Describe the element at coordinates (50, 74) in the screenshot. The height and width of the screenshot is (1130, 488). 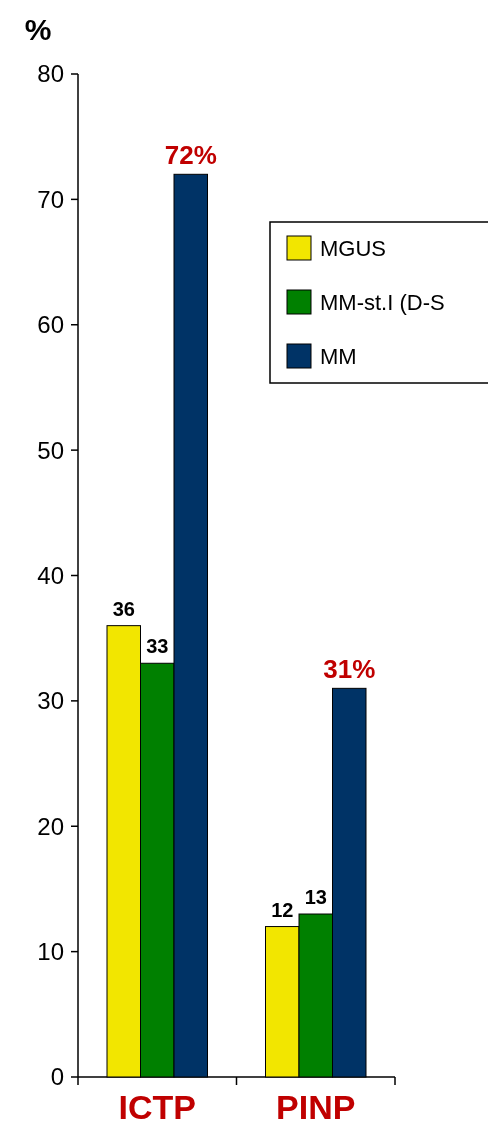
I see `y-tick-label: 80` at that location.